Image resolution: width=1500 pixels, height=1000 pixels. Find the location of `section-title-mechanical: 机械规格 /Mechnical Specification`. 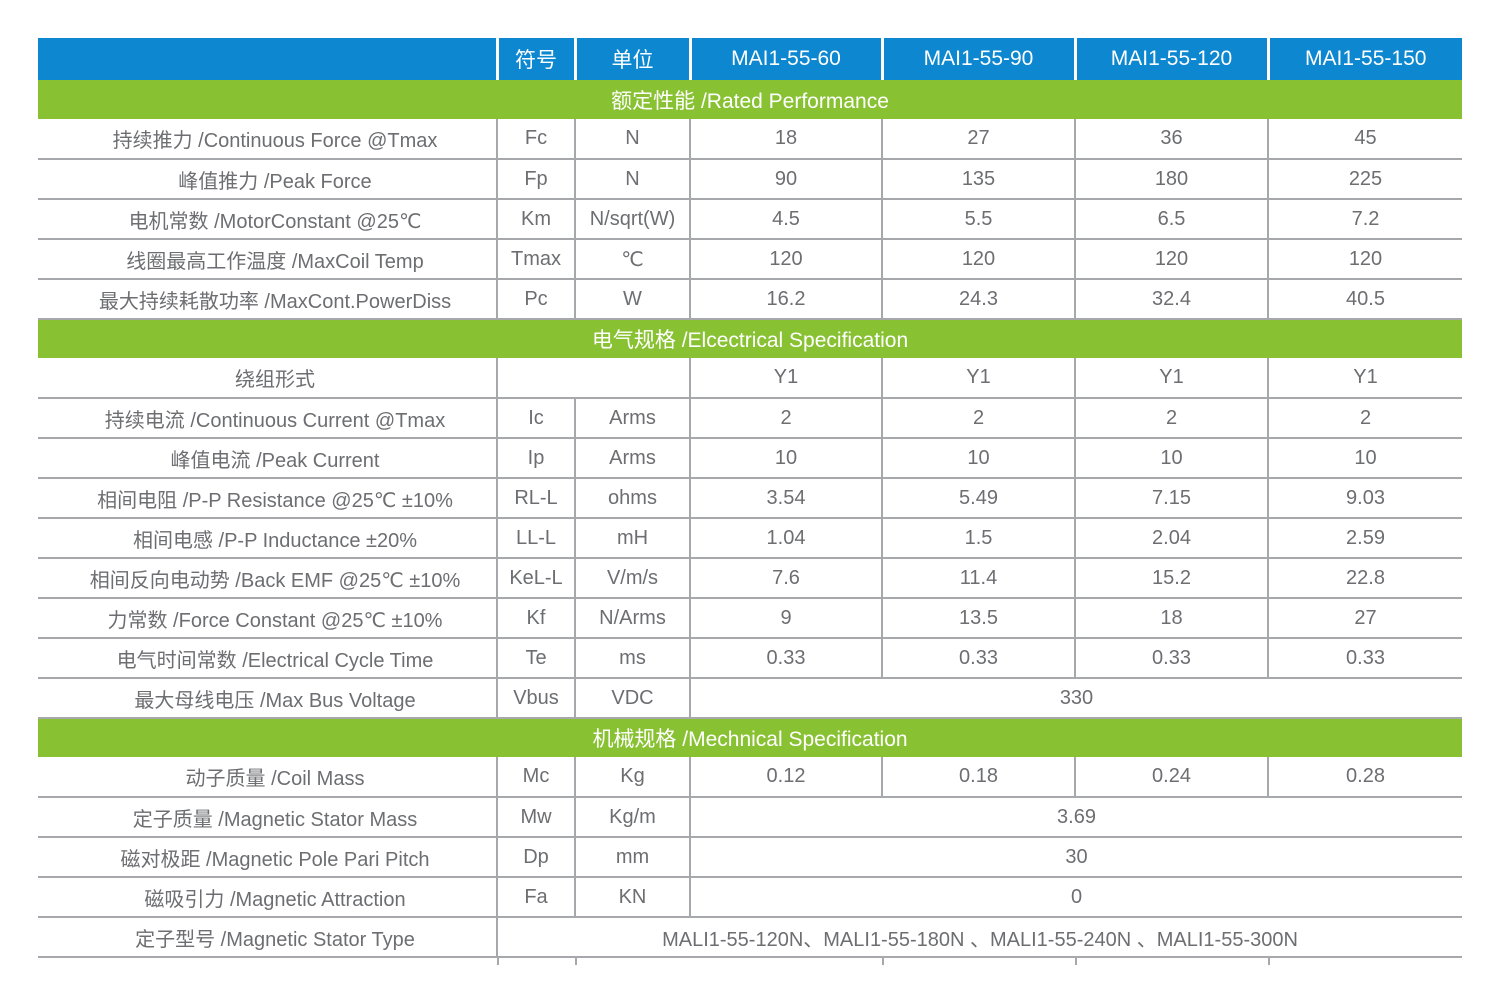

section-title-mechanical: 机械规格 /Mechnical Specification is located at coordinates (750, 737).